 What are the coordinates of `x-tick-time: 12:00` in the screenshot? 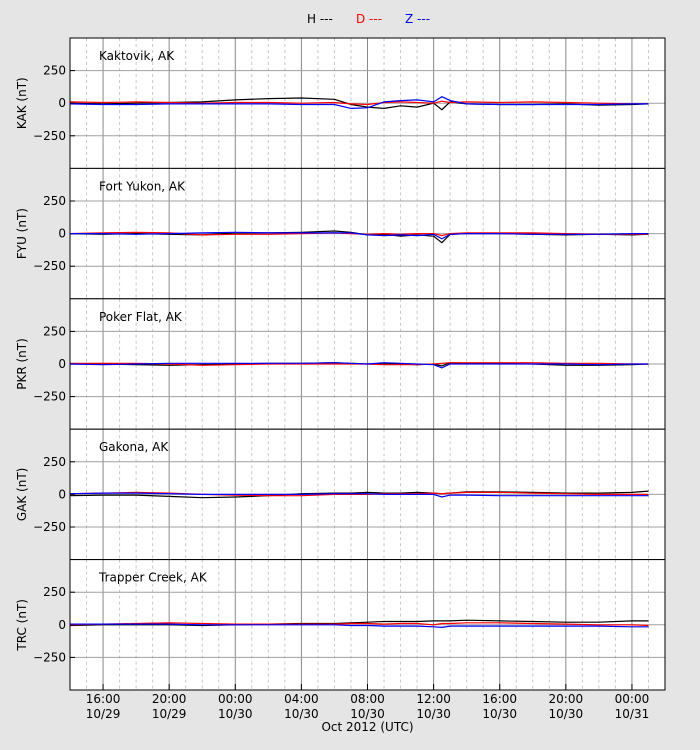 It's located at (433, 699).